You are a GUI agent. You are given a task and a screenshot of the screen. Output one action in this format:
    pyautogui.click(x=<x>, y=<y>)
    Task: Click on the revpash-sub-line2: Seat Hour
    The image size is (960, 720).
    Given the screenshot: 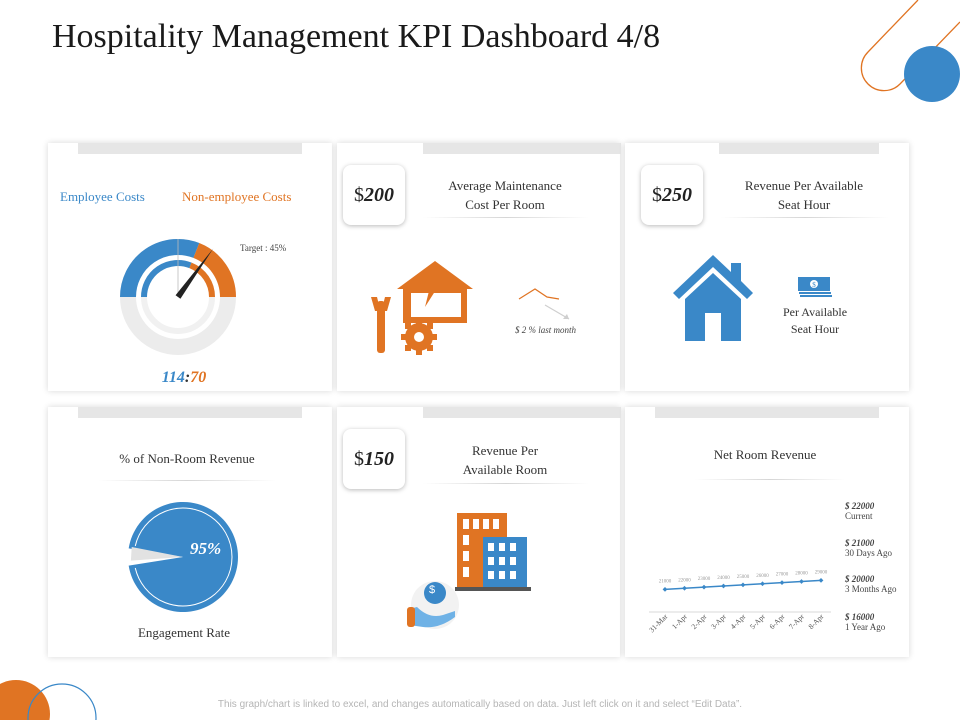 What is the action you would take?
    pyautogui.click(x=815, y=329)
    